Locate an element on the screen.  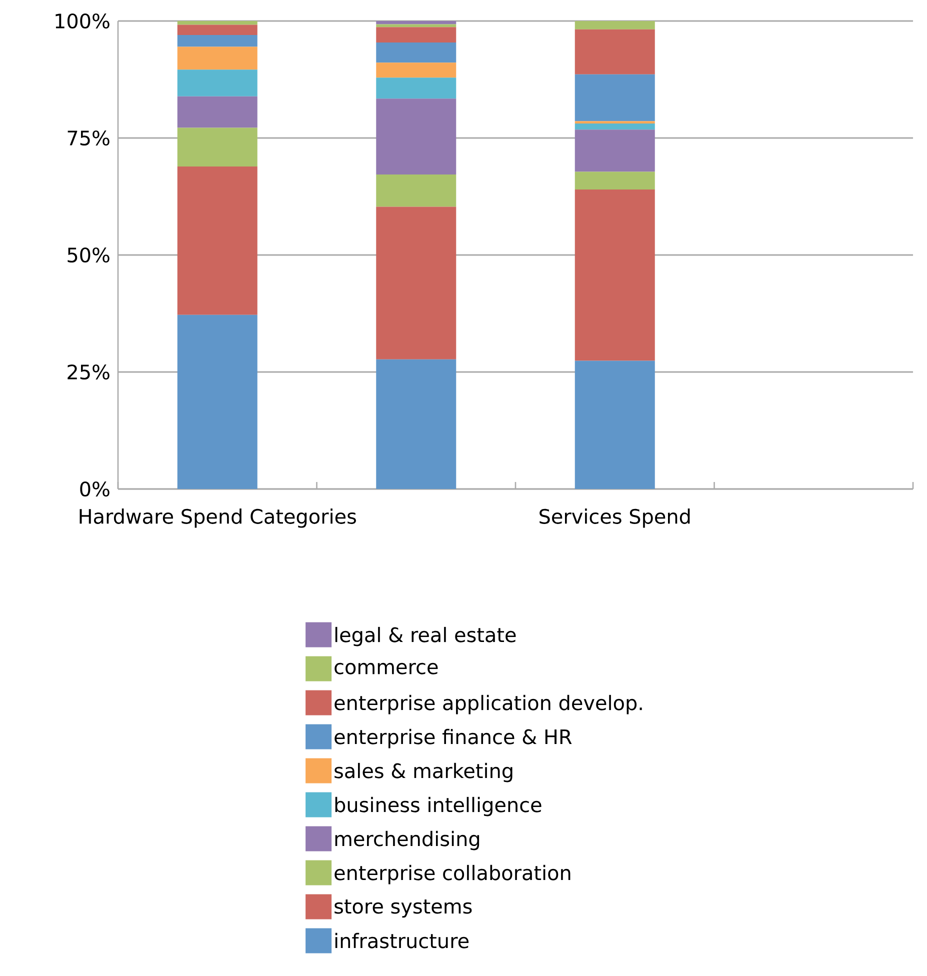
y-tick-label: 100% is located at coordinates (83, 21).